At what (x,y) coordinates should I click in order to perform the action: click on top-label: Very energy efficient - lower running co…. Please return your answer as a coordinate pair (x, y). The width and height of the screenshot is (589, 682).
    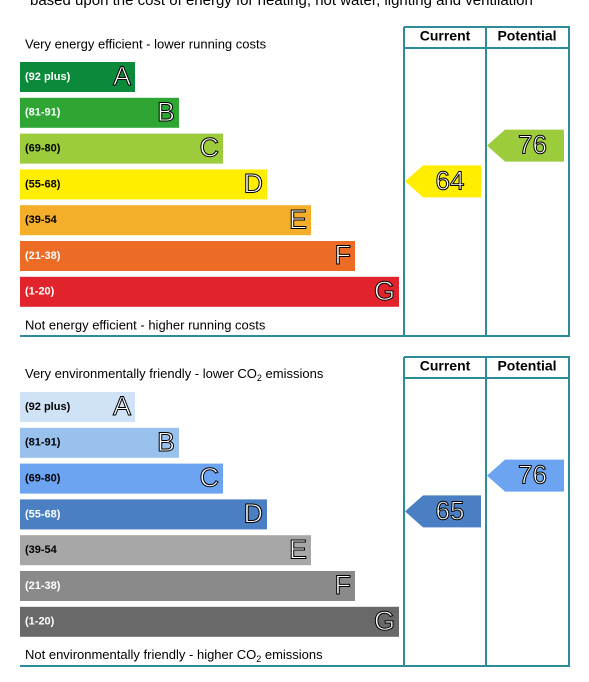
    Looking at the image, I should click on (146, 43).